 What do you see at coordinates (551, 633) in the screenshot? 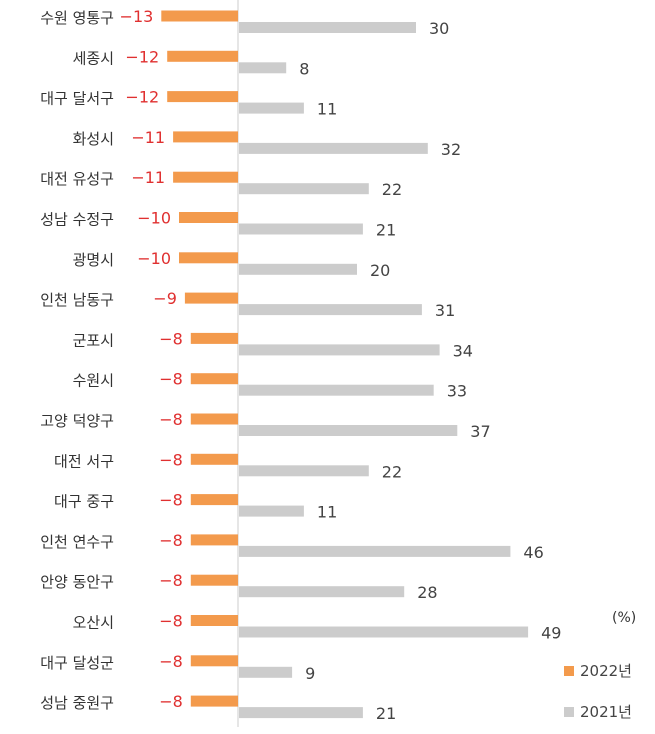
I see `value-label-2021: 49` at bounding box center [551, 633].